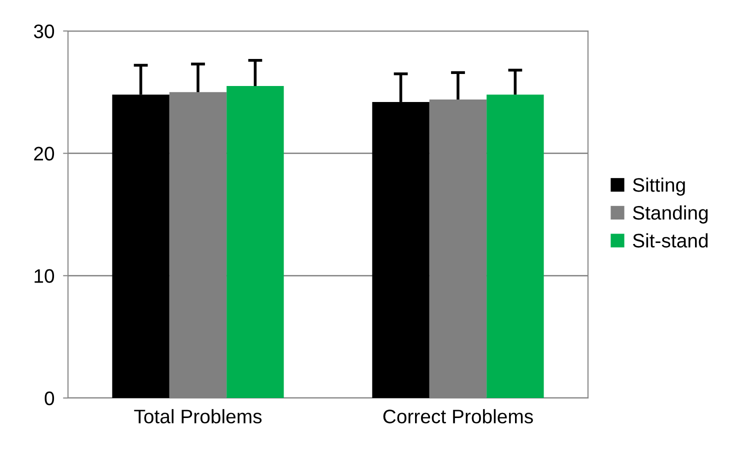 Image resolution: width=746 pixels, height=453 pixels. Describe the element at coordinates (670, 214) in the screenshot. I see `legend-label: Standing` at that location.